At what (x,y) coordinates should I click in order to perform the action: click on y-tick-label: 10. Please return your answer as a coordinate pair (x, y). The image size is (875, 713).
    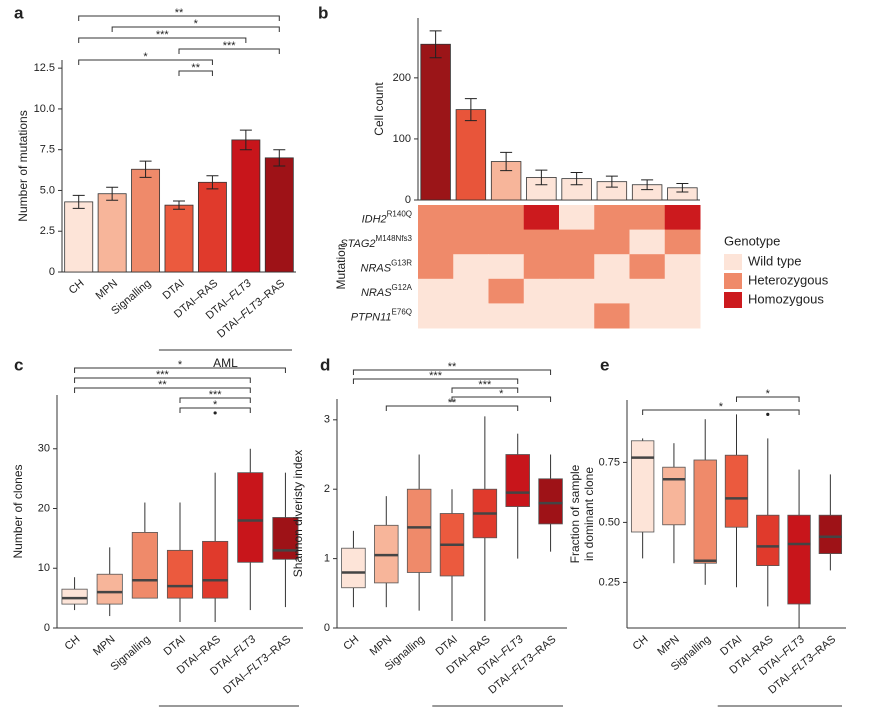
    Looking at the image, I should click on (44, 568).